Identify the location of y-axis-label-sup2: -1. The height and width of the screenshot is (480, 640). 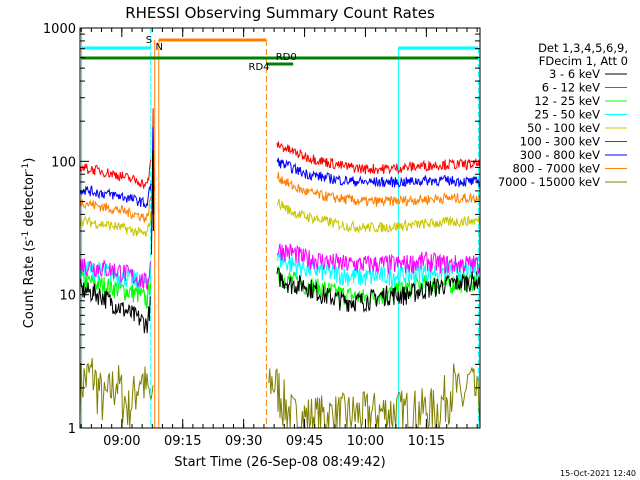
(26, 167).